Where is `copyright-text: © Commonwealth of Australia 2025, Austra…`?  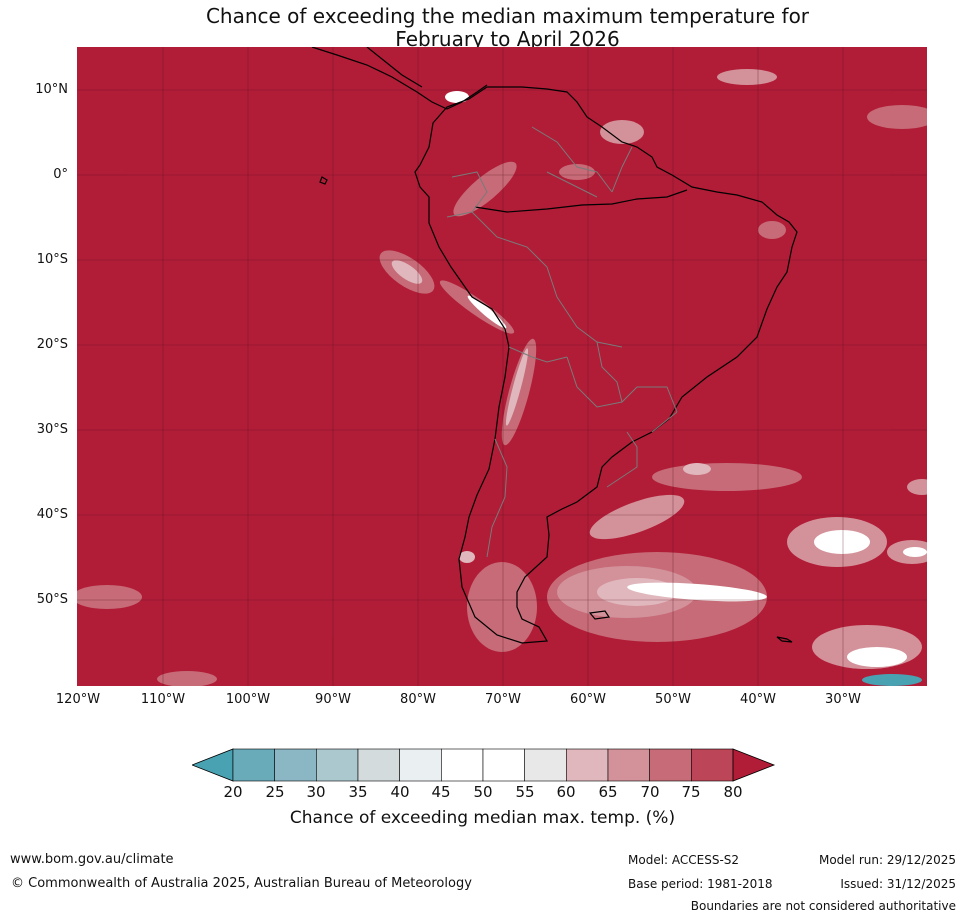 copyright-text: © Commonwealth of Australia 2025, Austra… is located at coordinates (241, 883).